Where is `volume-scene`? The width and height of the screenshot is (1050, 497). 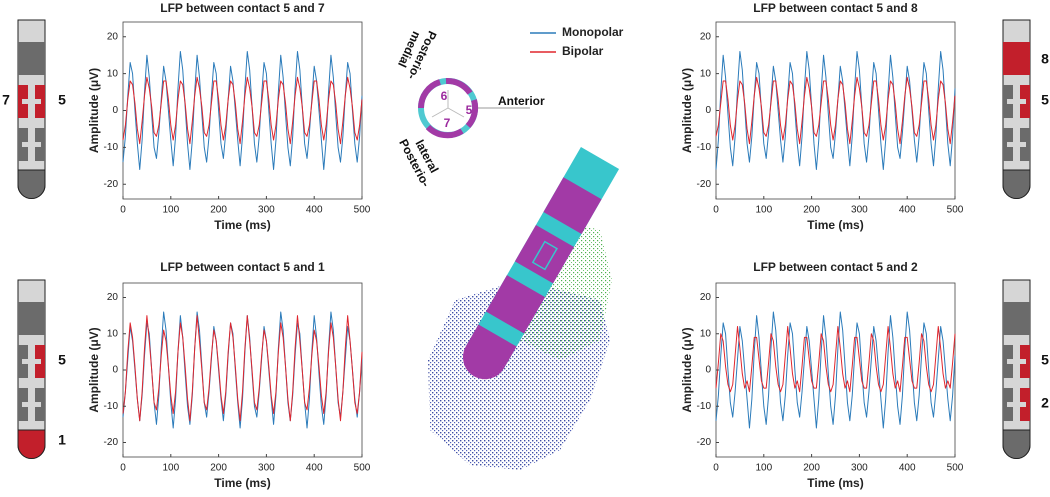
volume-scene is located at coordinates (524, 308).